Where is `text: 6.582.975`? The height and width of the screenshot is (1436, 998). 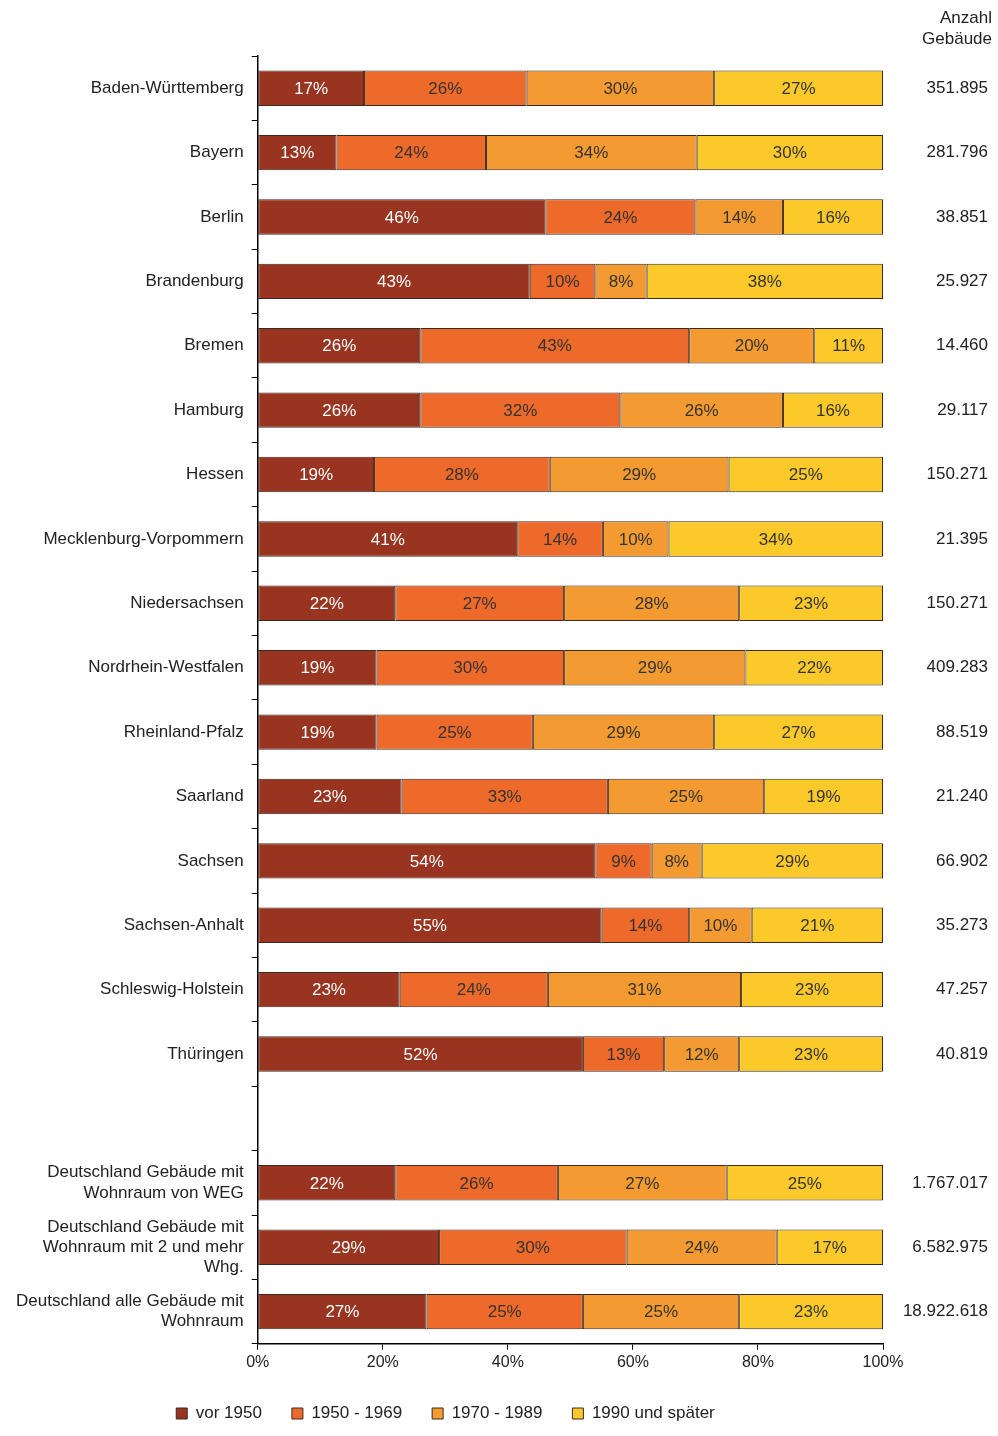
text: 6.582.975 is located at coordinates (950, 1246).